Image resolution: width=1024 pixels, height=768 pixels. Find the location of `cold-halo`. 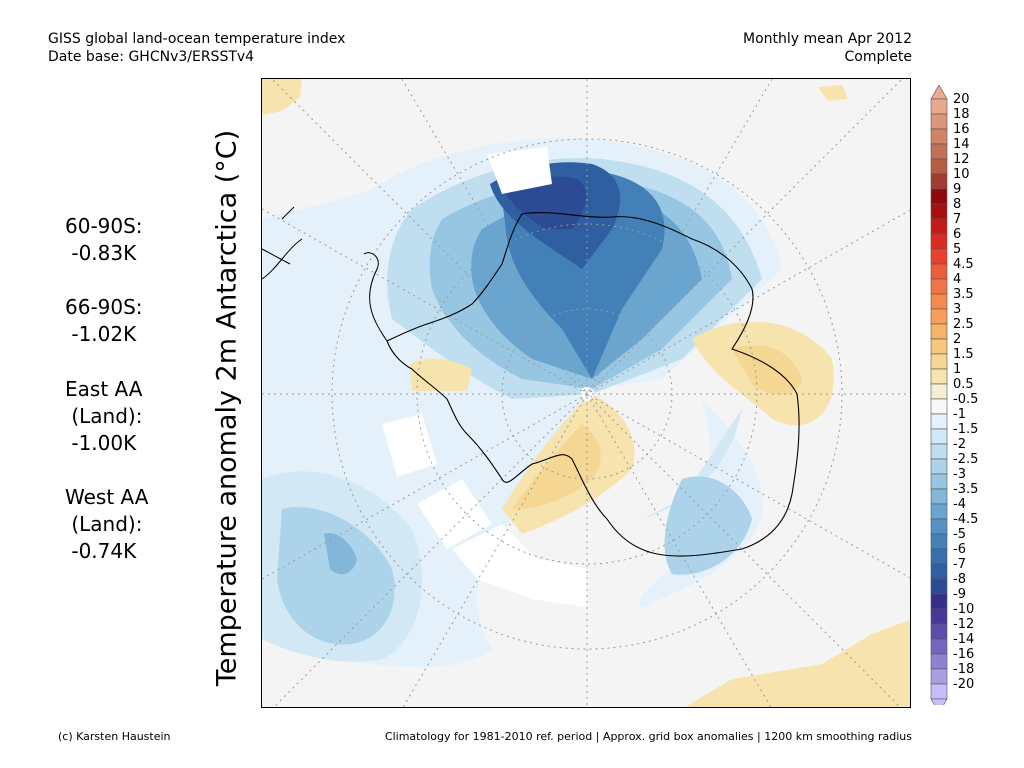

cold-halo is located at coordinates (701, 504).